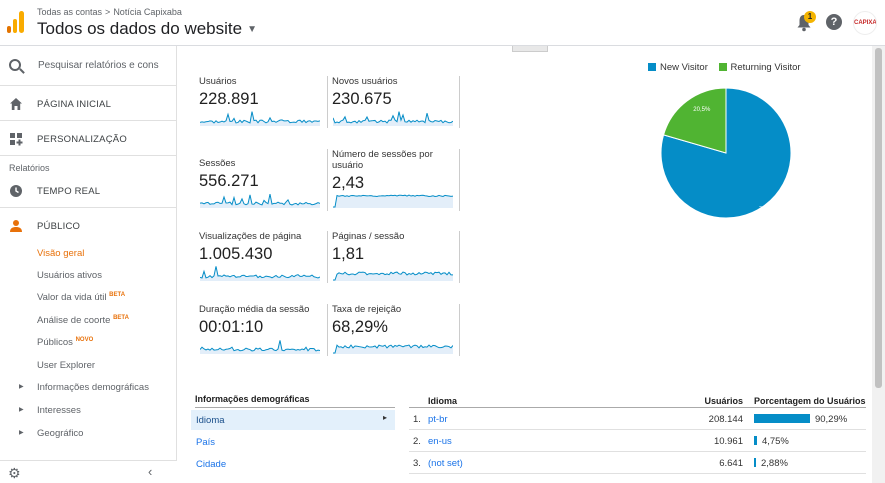 The image size is (885, 483). I want to click on search-input: Pesquisar relatórios e cons, so click(98, 65).